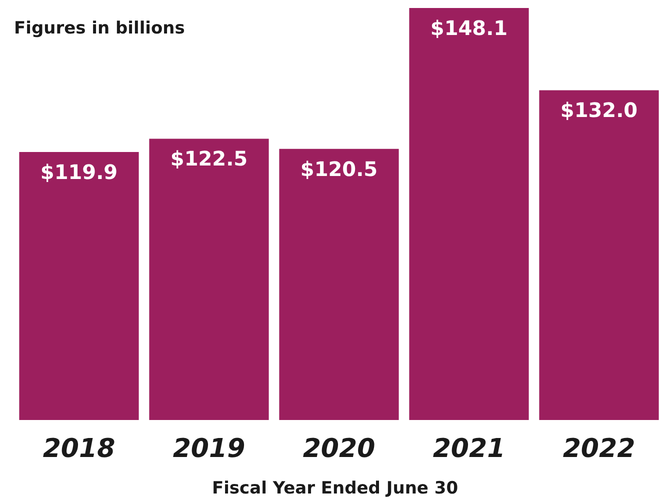  Describe the element at coordinates (99, 28) in the screenshot. I see `text: Figures in billions` at that location.